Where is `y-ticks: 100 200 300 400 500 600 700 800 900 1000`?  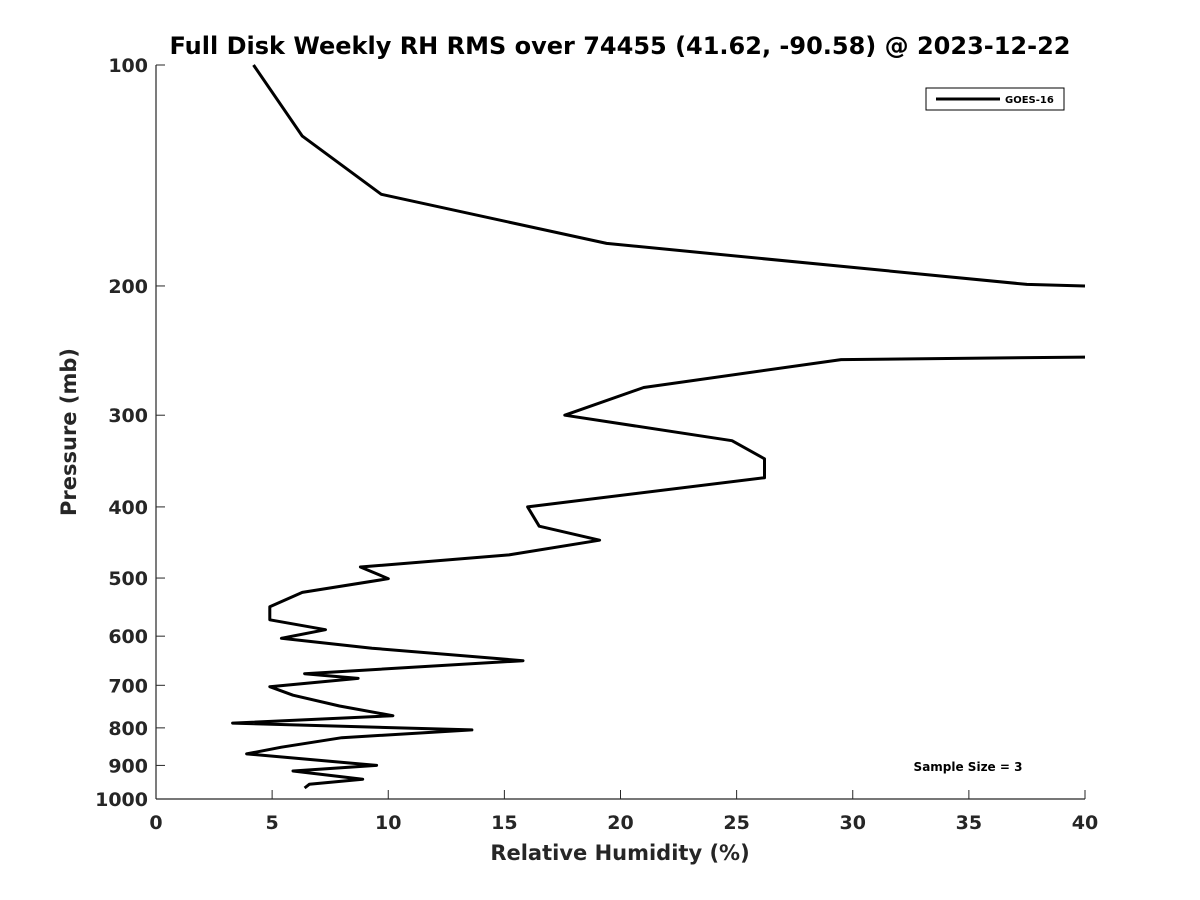
y-ticks: 100 200 300 400 500 600 700 800 900 1000 is located at coordinates (130, 433).